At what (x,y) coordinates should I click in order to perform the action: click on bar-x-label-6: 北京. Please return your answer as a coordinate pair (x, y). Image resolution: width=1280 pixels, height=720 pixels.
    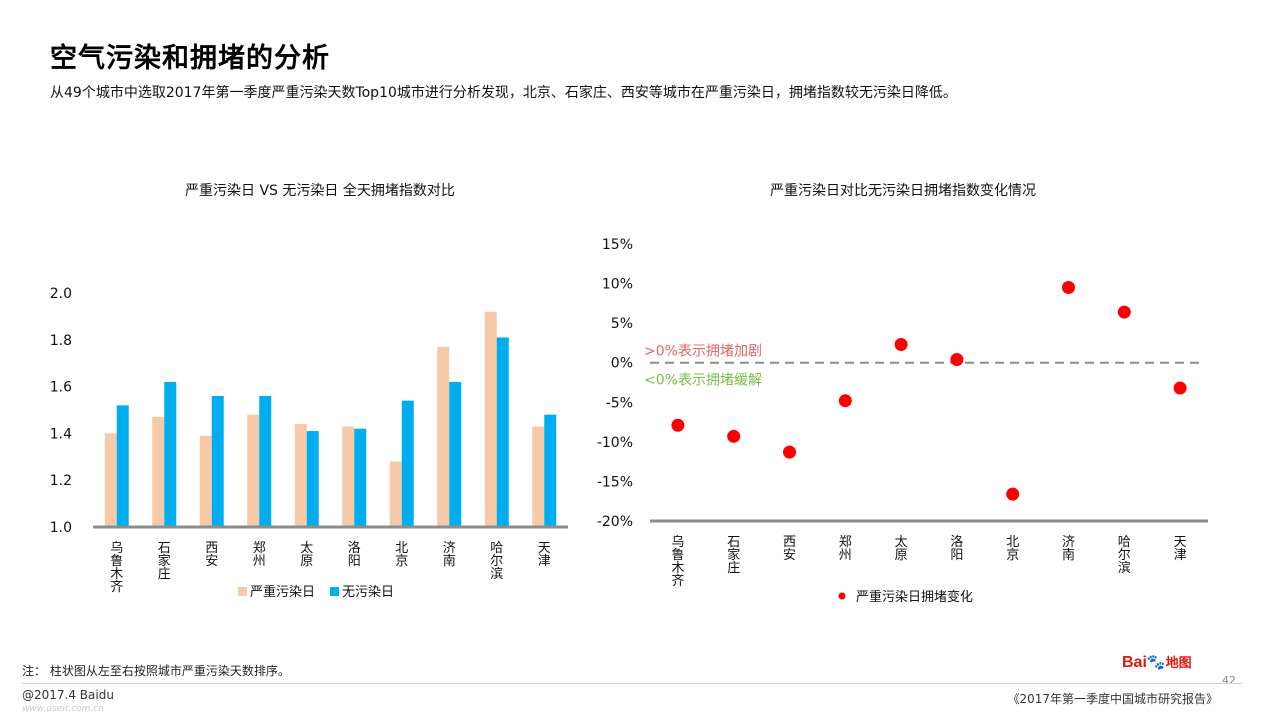
    Looking at the image, I should click on (401, 555).